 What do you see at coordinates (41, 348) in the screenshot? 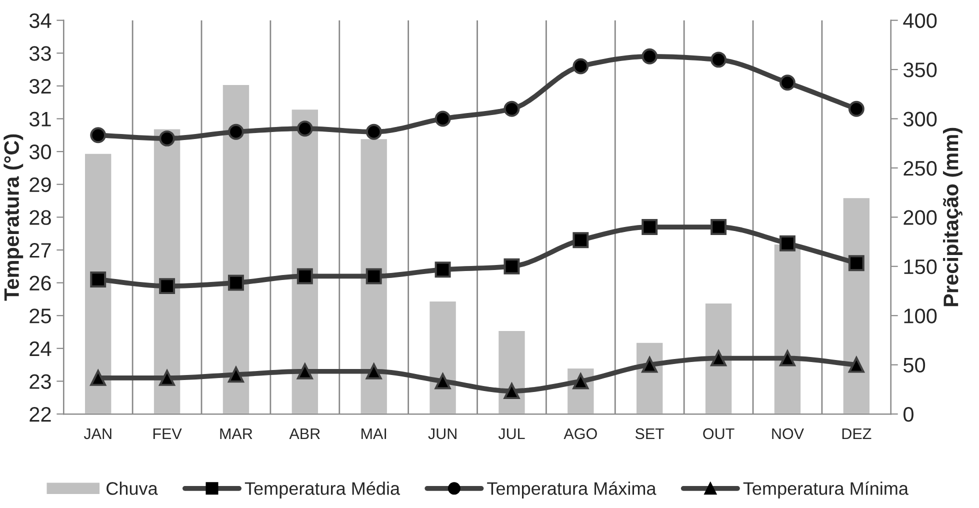
I see `y-tick-label: 24` at bounding box center [41, 348].